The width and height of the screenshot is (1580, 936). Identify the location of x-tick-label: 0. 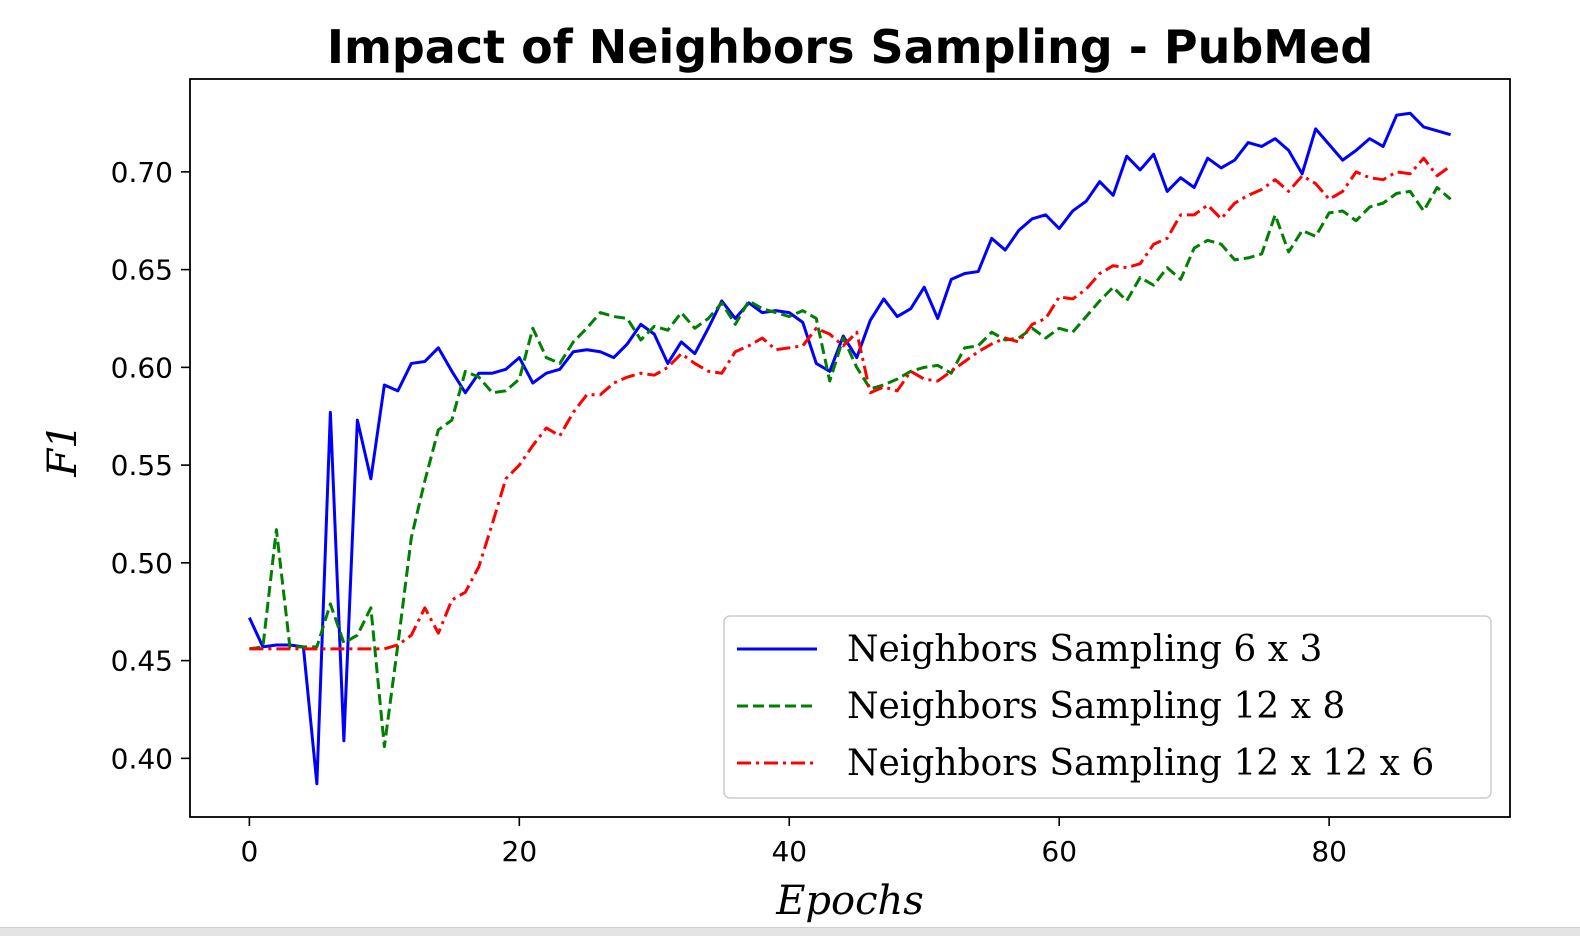
(249, 851).